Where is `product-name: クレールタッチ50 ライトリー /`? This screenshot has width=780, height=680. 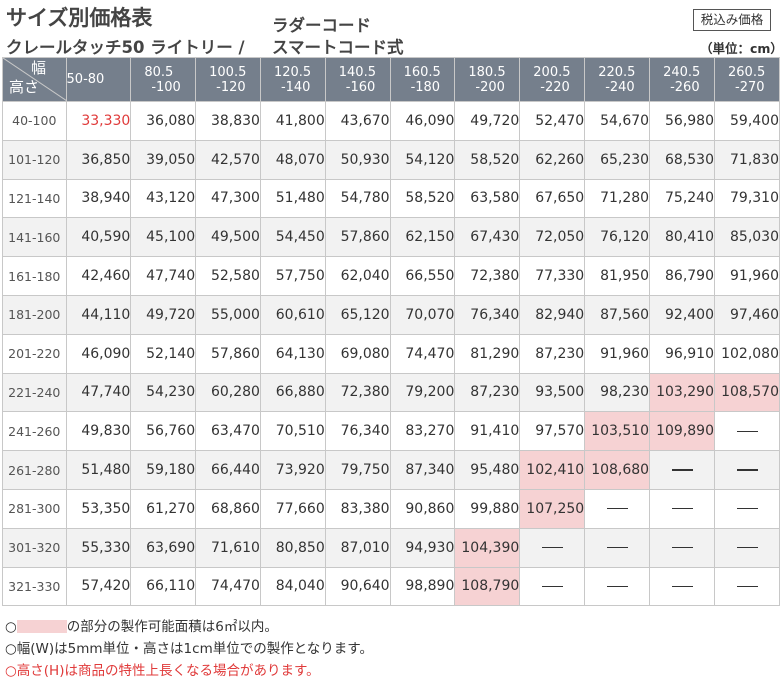 product-name: クレールタッチ50 ライトリー / is located at coordinates (125, 47).